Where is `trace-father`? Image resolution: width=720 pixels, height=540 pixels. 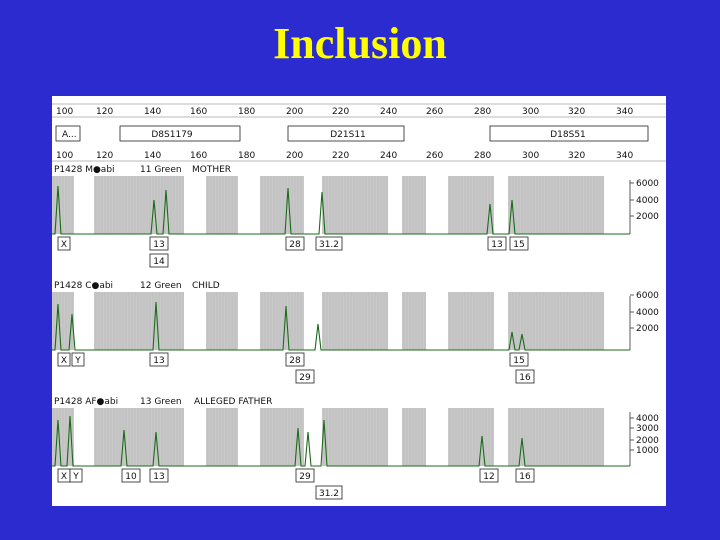
trace-father is located at coordinates (341, 441).